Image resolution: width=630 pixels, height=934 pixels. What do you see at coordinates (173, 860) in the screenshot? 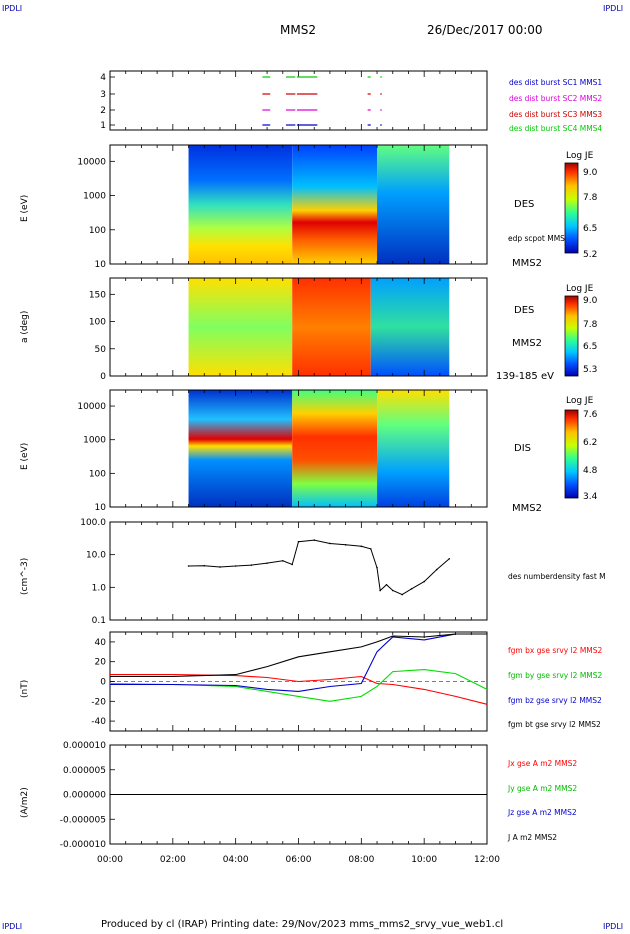
I see `x-tick-label: 02:00` at bounding box center [173, 860].